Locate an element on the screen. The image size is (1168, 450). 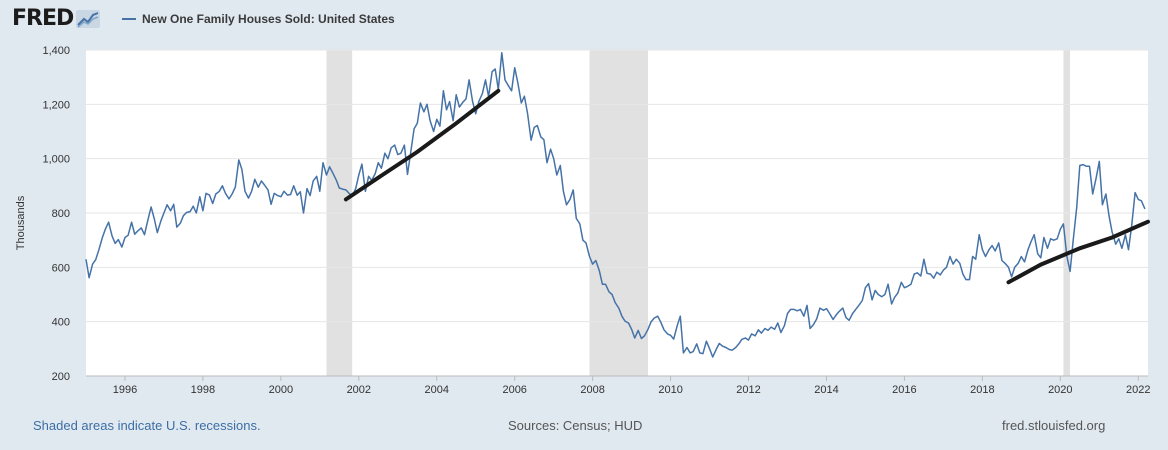
y-tick-label: 1,000 is located at coordinates (56, 160).